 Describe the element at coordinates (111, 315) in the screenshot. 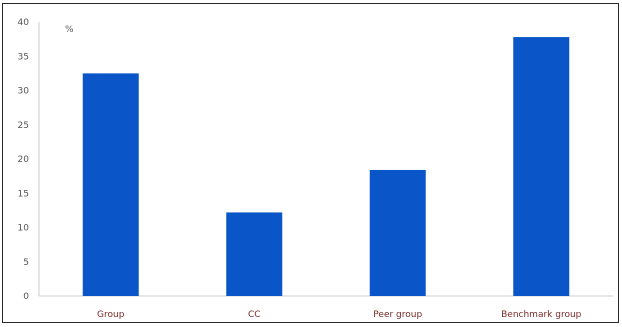

I see `x-tick-label: Group` at that location.